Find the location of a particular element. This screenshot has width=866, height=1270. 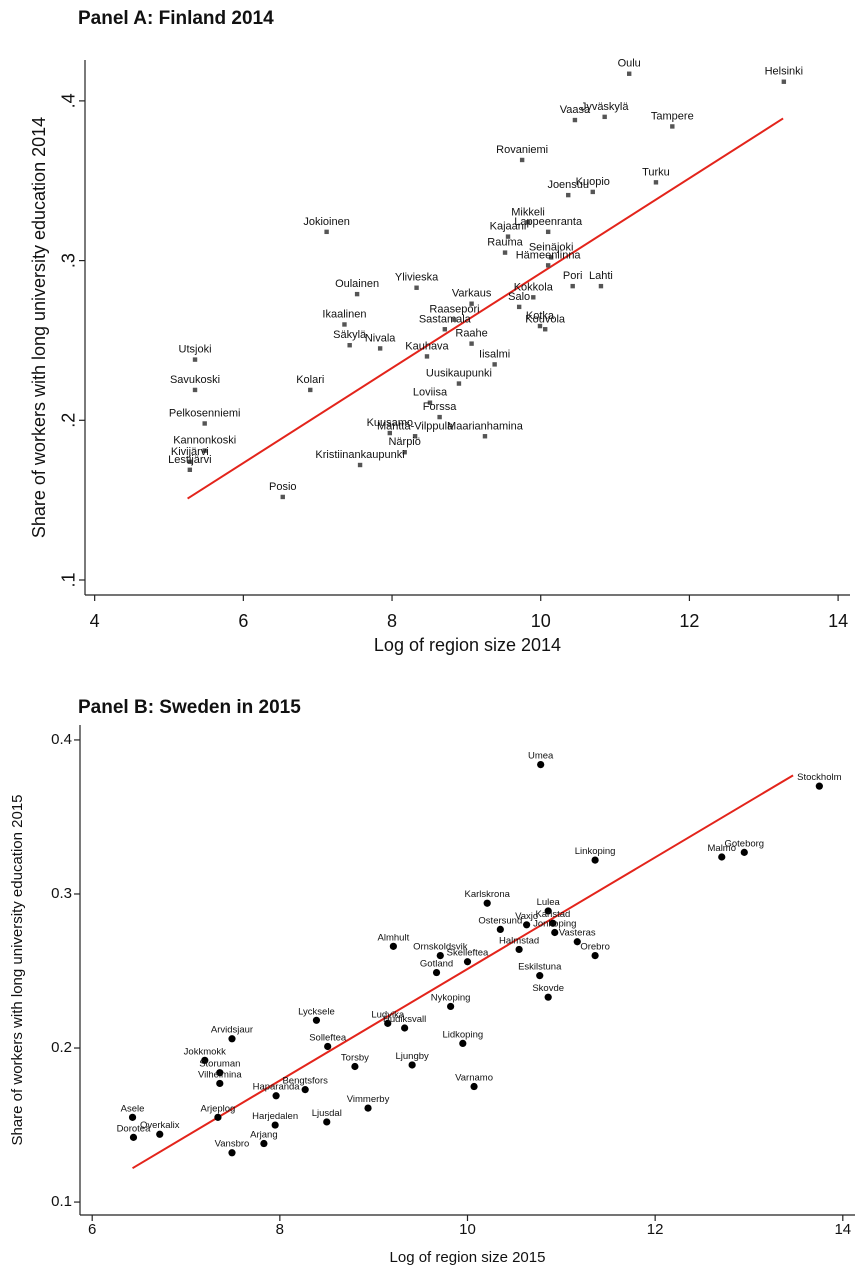

y-tick-label: 0.4 is located at coordinates (61, 739).